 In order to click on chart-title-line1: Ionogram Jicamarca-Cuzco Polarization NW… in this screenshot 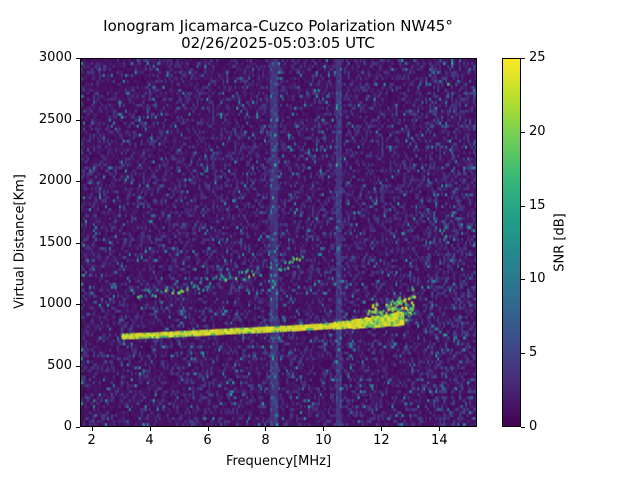, I will do `click(278, 26)`.